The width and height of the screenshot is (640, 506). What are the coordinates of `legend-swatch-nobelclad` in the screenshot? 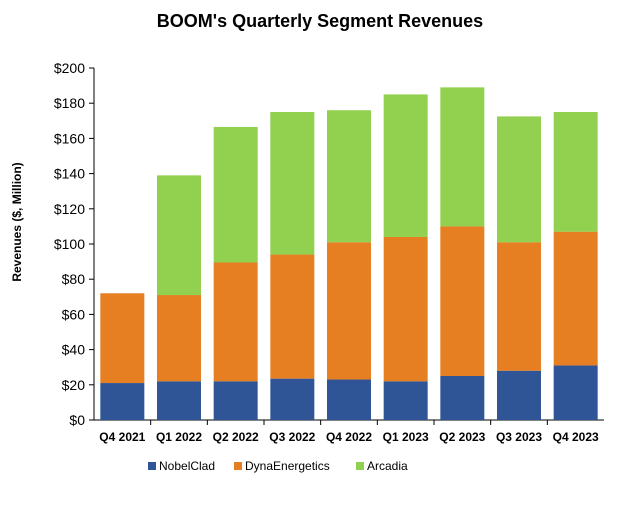 It's located at (152, 466).